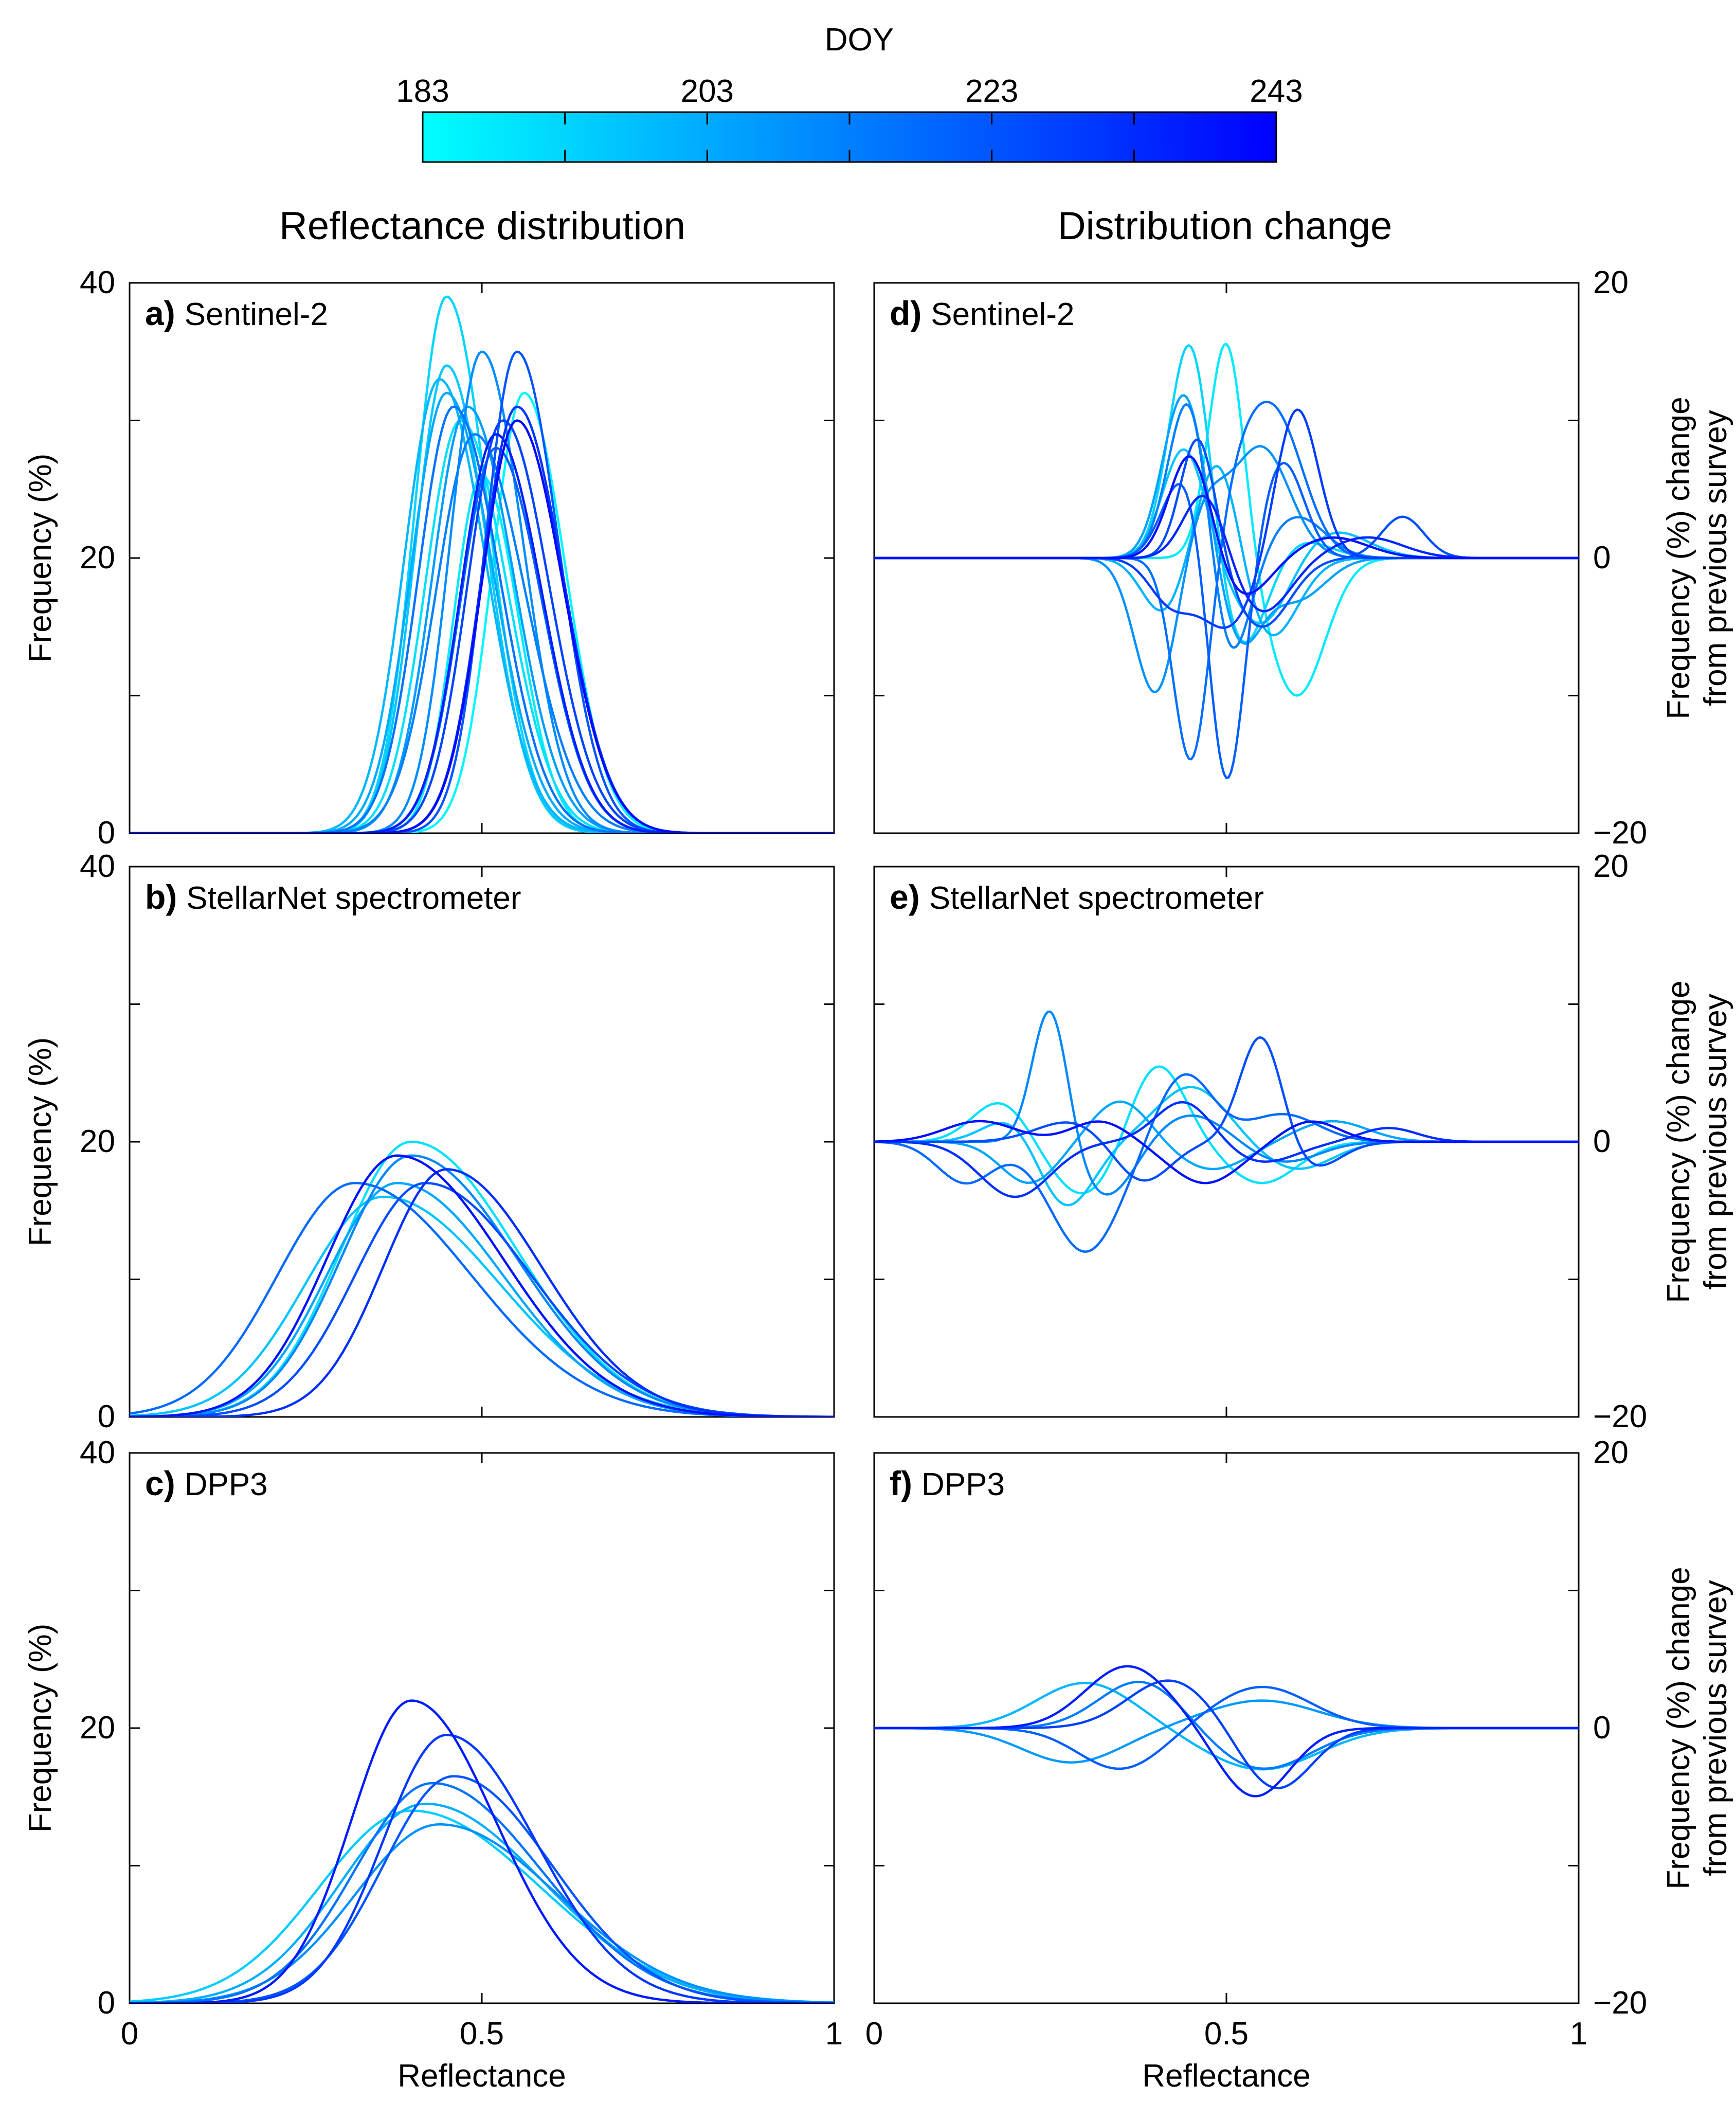 The height and width of the screenshot is (2102, 1736). I want to click on panel-title: c) DPP3, so click(206, 1483).